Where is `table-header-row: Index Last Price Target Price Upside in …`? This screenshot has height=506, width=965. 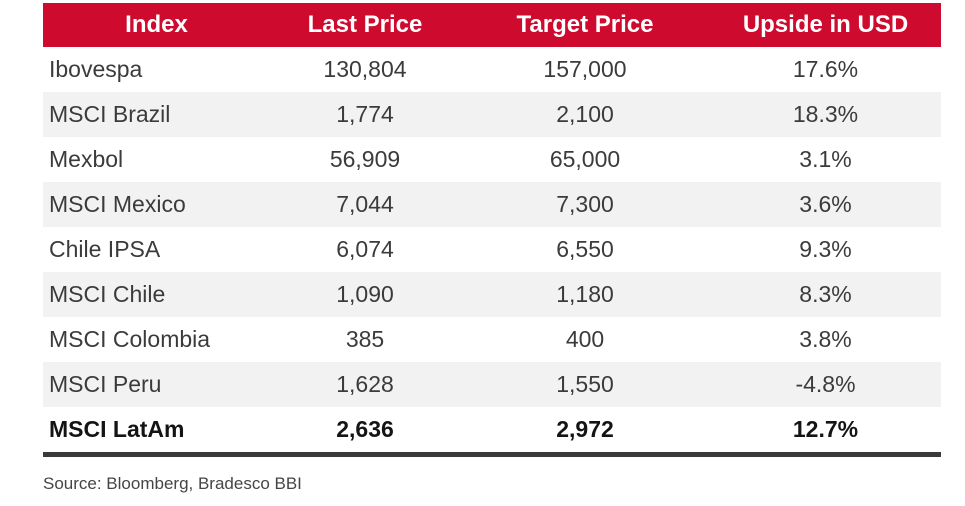 table-header-row: Index Last Price Target Price Upside in … is located at coordinates (492, 25).